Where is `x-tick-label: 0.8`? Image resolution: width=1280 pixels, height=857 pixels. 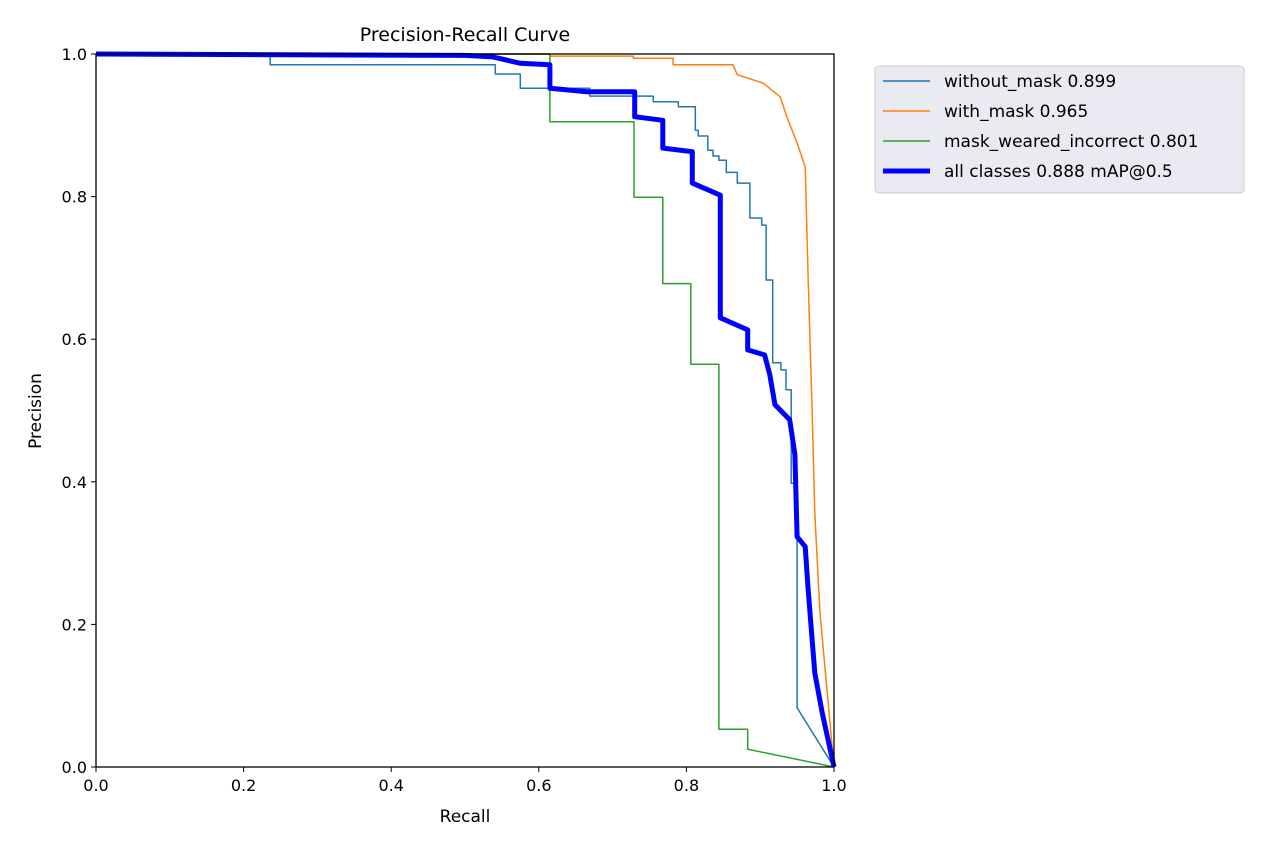 x-tick-label: 0.8 is located at coordinates (686, 785).